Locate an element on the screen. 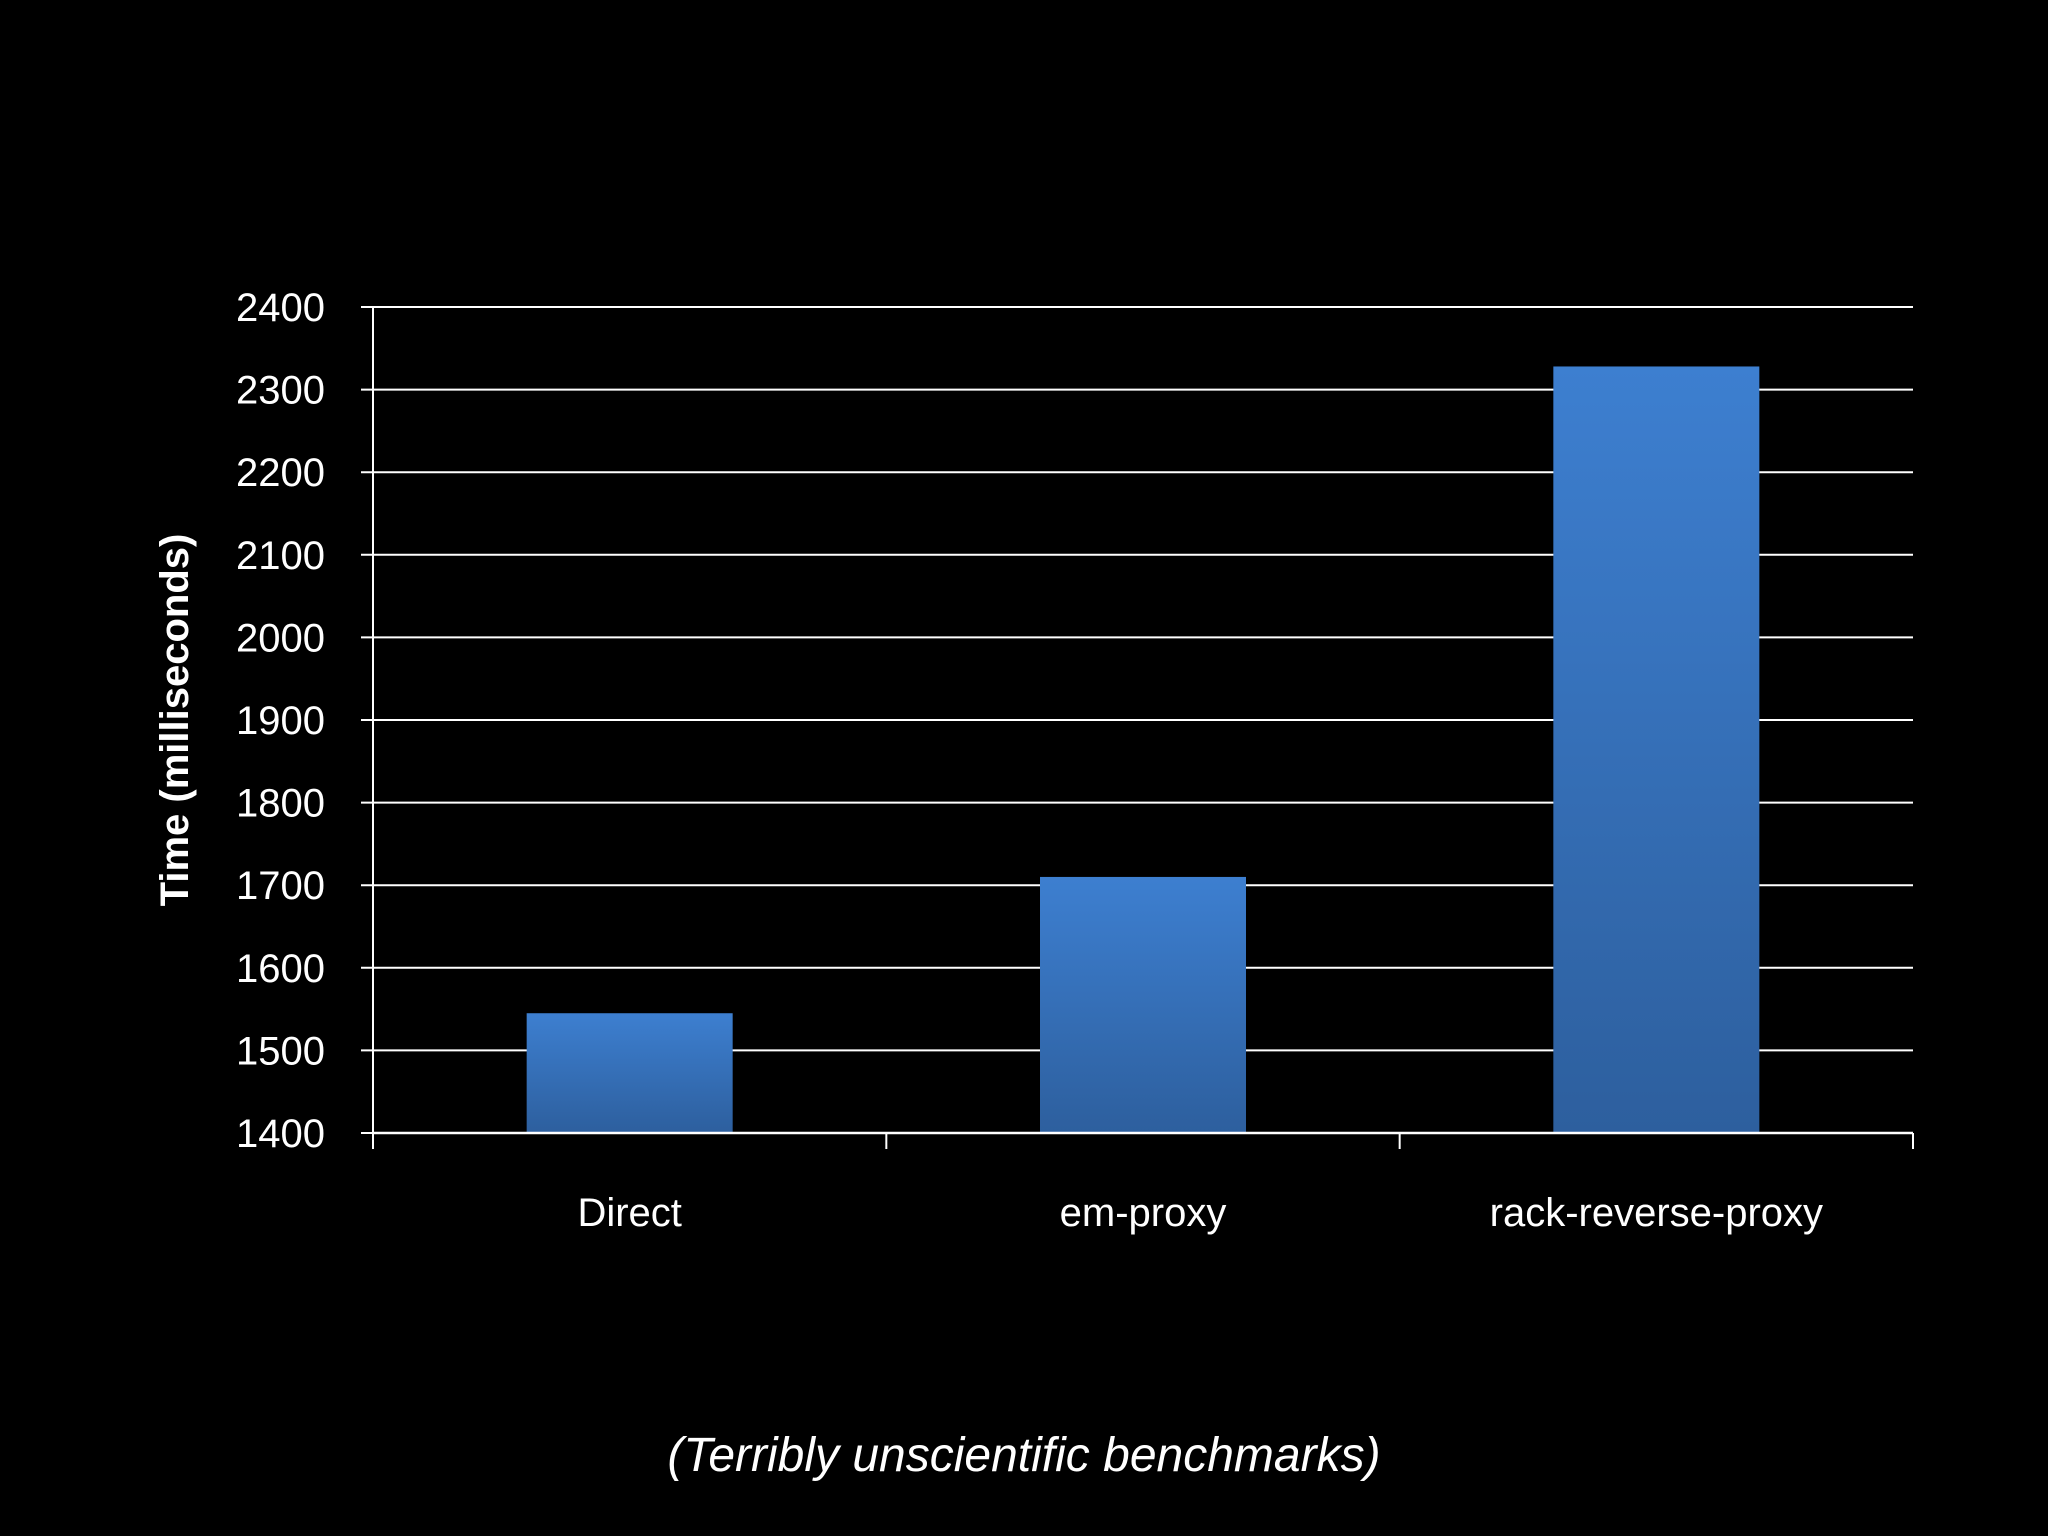 The height and width of the screenshot is (1536, 2048). y-axis-title: Time (milliseconds) is located at coordinates (175, 720).